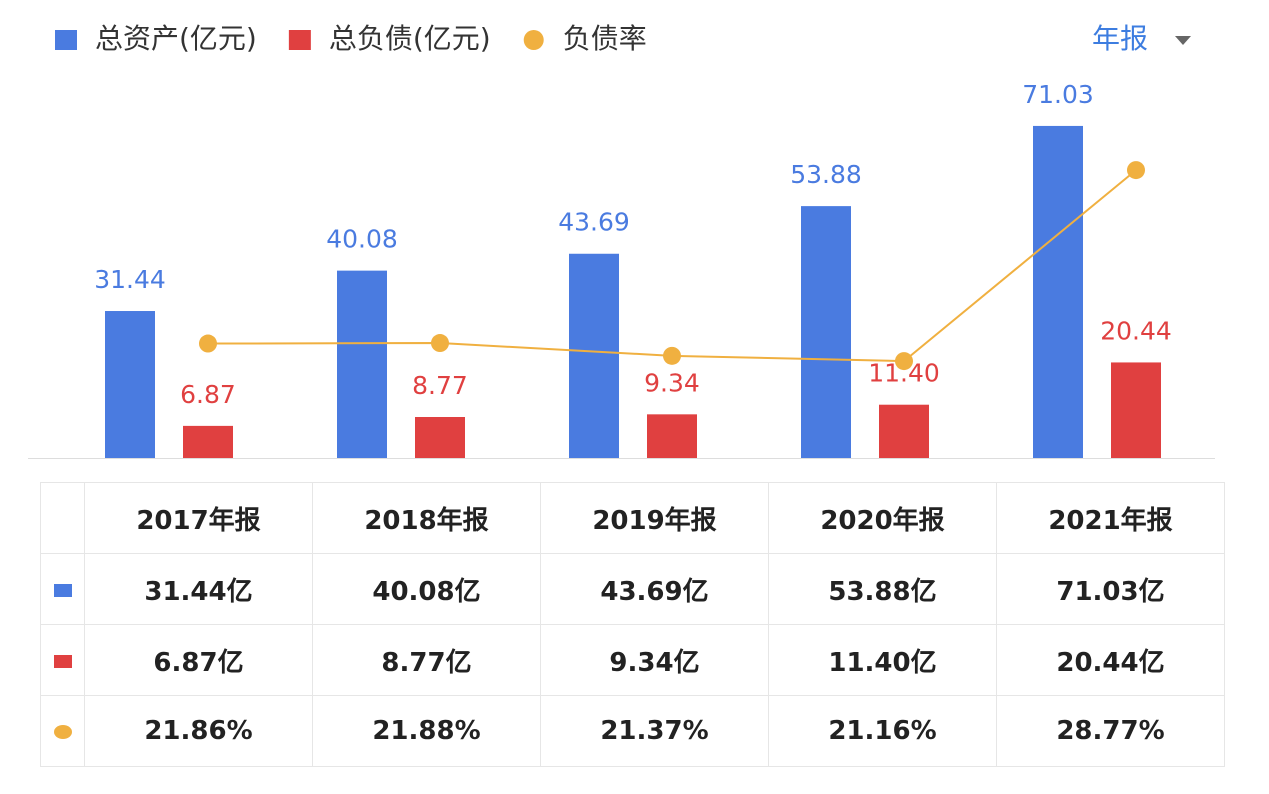 This screenshot has height=794, width=1269. I want to click on value-label: 71.03, so click(1058, 94).